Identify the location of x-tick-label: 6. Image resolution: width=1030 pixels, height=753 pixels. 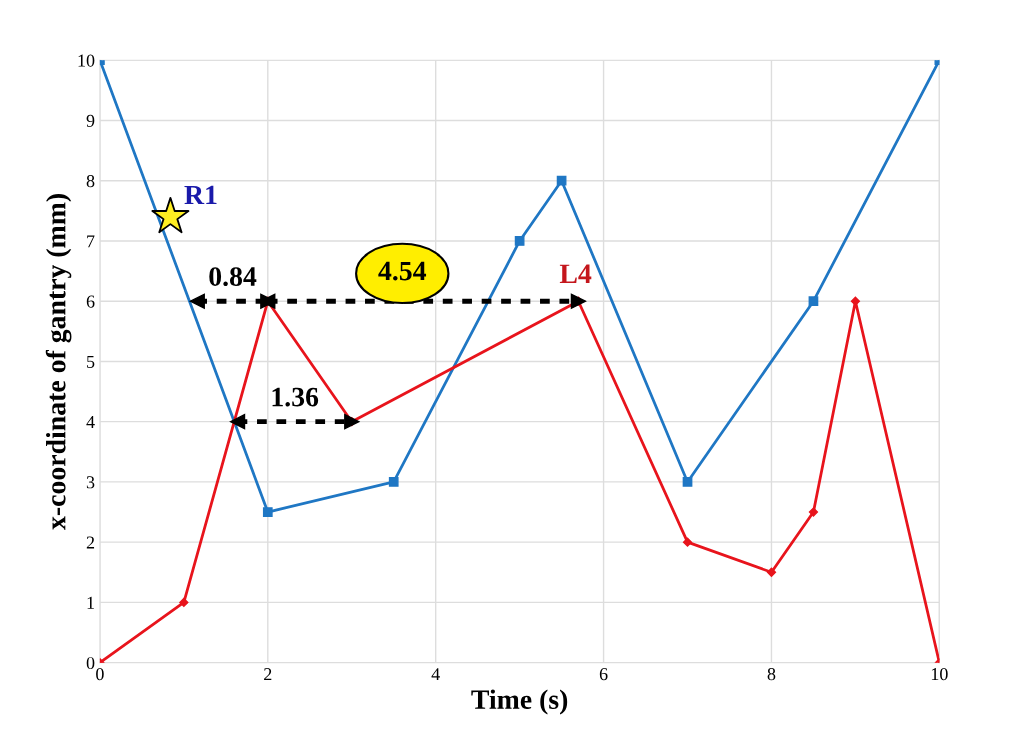
(603, 674).